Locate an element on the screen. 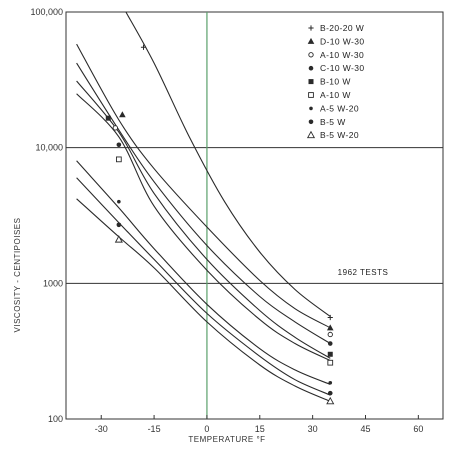 This screenshot has height=450, width=456. x-axis-label: TEMPERATURE °F is located at coordinates (226, 439).